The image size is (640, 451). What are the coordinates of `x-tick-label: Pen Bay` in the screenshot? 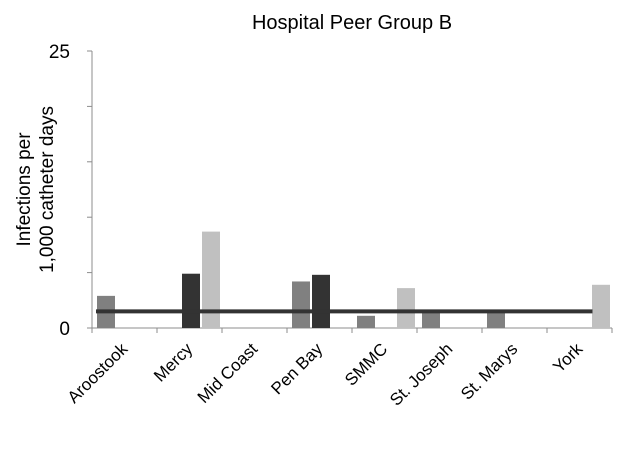 It's located at (296, 368).